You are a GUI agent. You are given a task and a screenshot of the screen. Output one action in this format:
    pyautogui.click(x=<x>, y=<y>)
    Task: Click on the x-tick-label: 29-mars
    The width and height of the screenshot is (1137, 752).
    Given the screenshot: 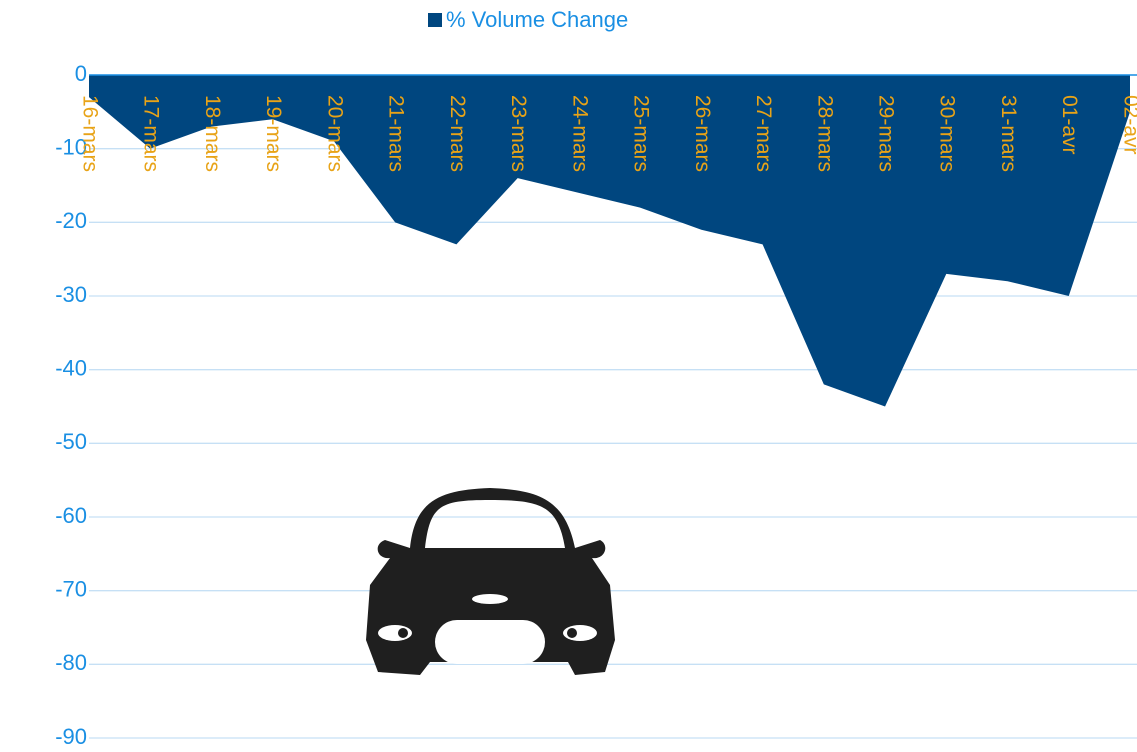 What is the action you would take?
    pyautogui.click(x=886, y=133)
    